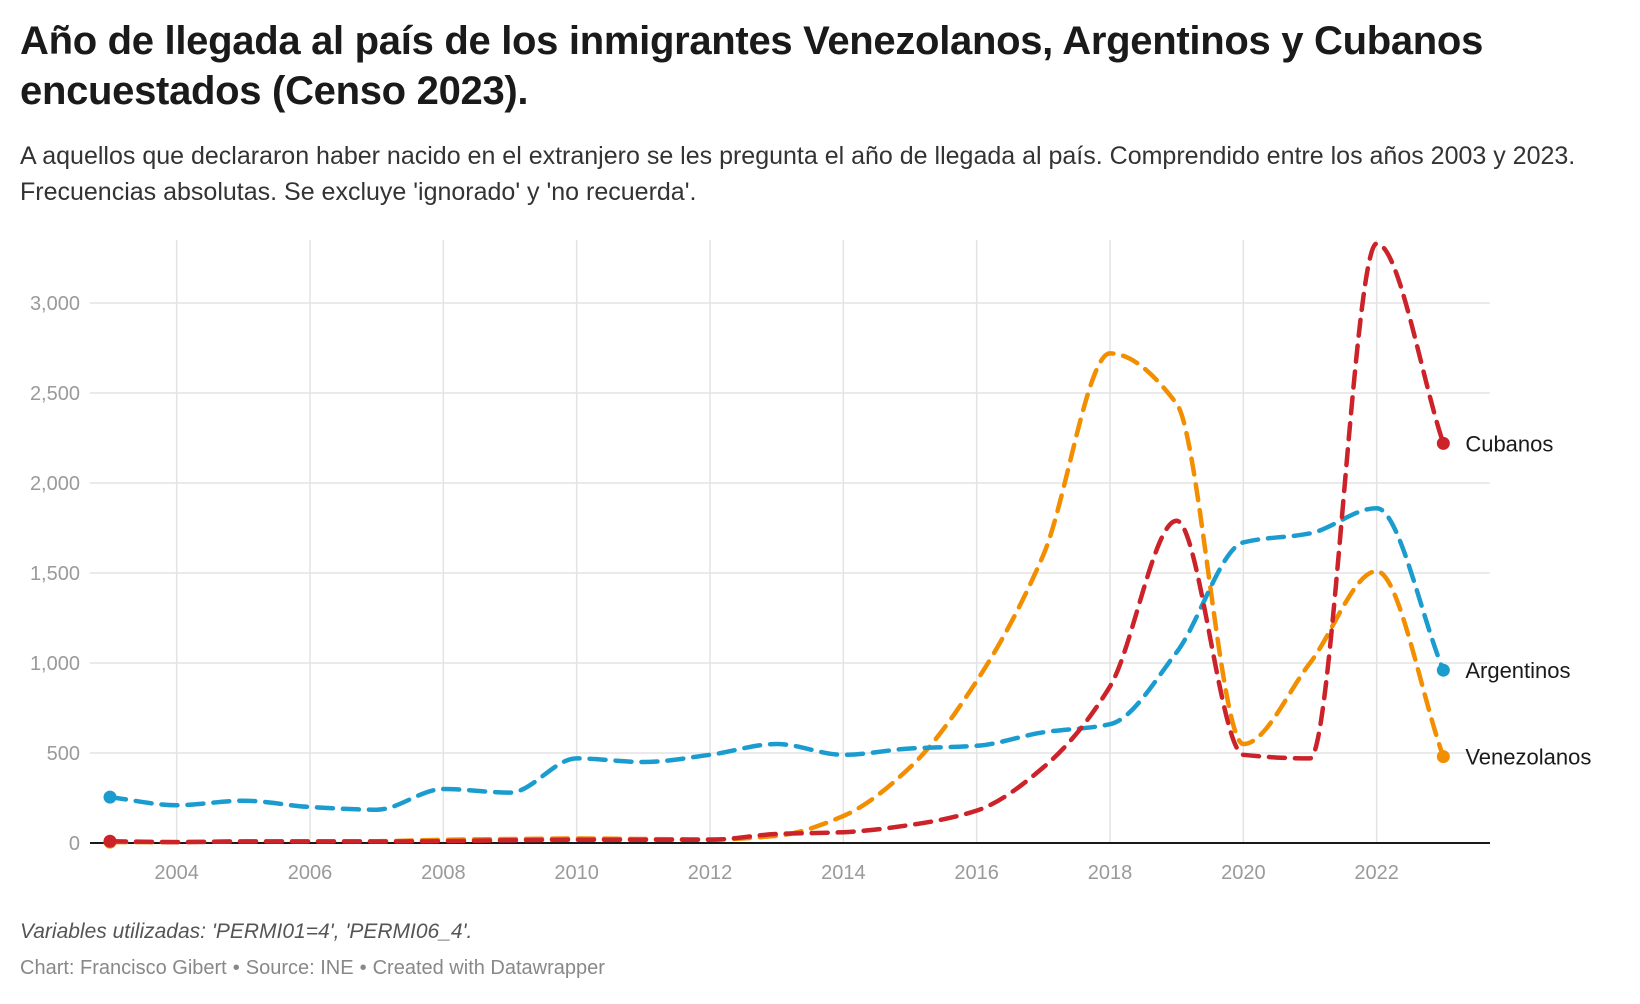 Image resolution: width=1640 pixels, height=1004 pixels. I want to click on x-tick-label: 2004, so click(176, 873).